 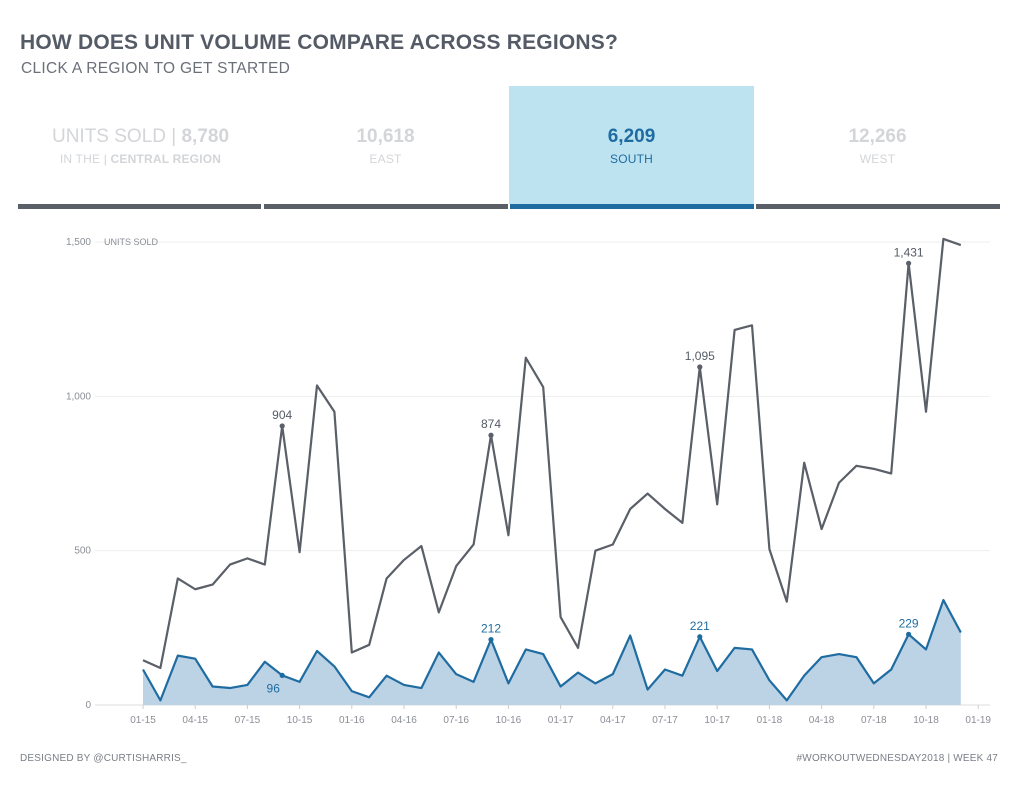 I want to click on y-tick-label: 500, so click(x=82, y=551).